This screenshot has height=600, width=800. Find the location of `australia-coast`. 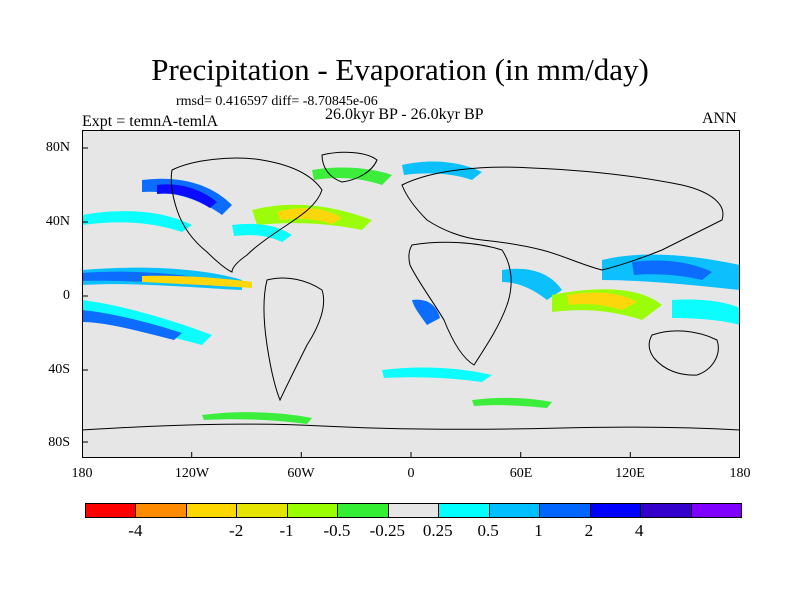

australia-coast is located at coordinates (683, 353).